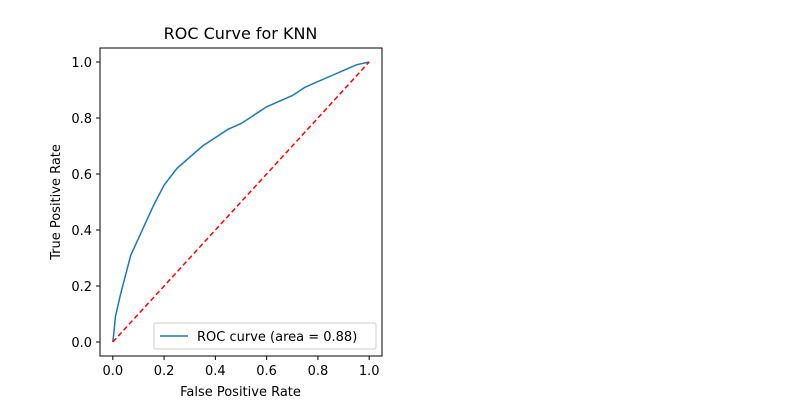  I want to click on y-axis-ticks: 0.0 0.2 0.4 0.6 0.8 1.0, so click(85, 203).